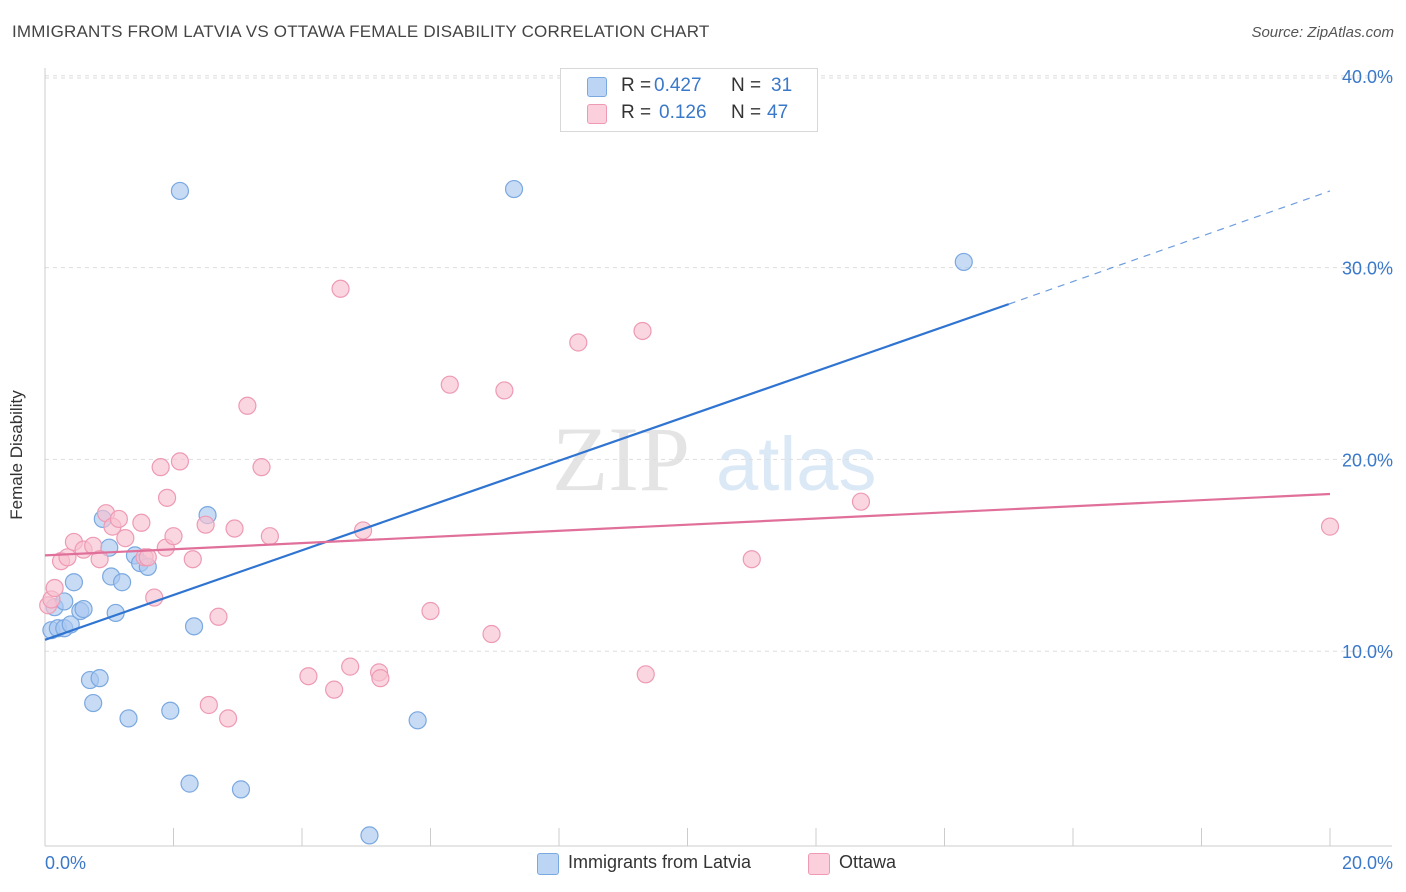 The image size is (1406, 892). Describe the element at coordinates (1367, 652) in the screenshot. I see `y-tick-label: 10.0%` at that location.